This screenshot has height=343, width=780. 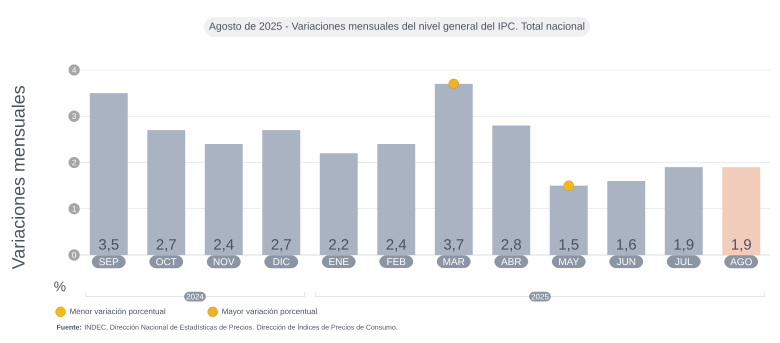 What do you see at coordinates (339, 262) in the screenshot?
I see `x-tick-label: ENE` at bounding box center [339, 262].